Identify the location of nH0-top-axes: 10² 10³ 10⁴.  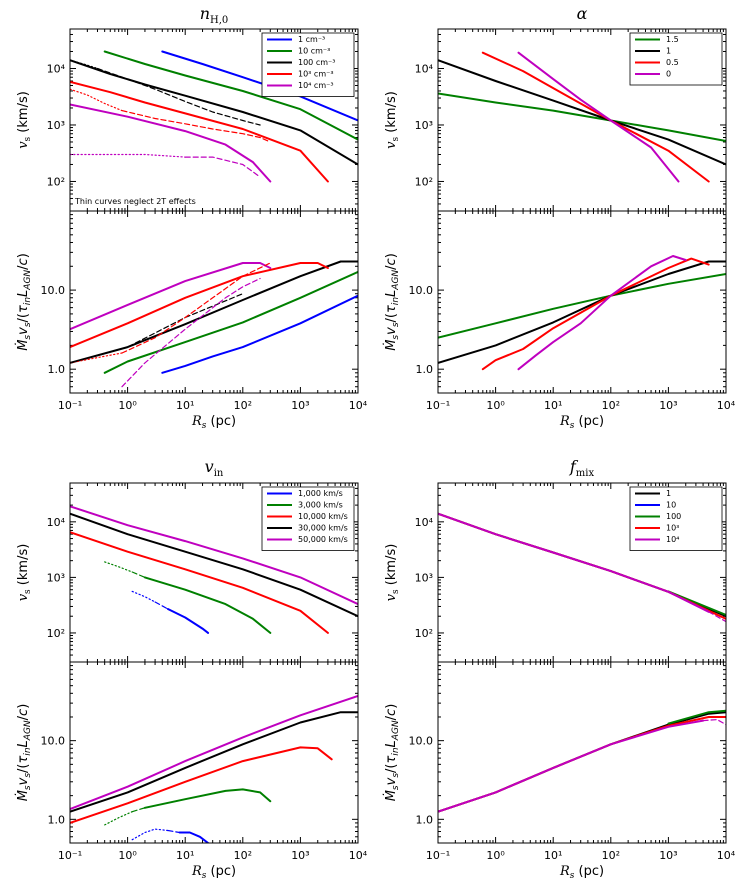
(203, 120).